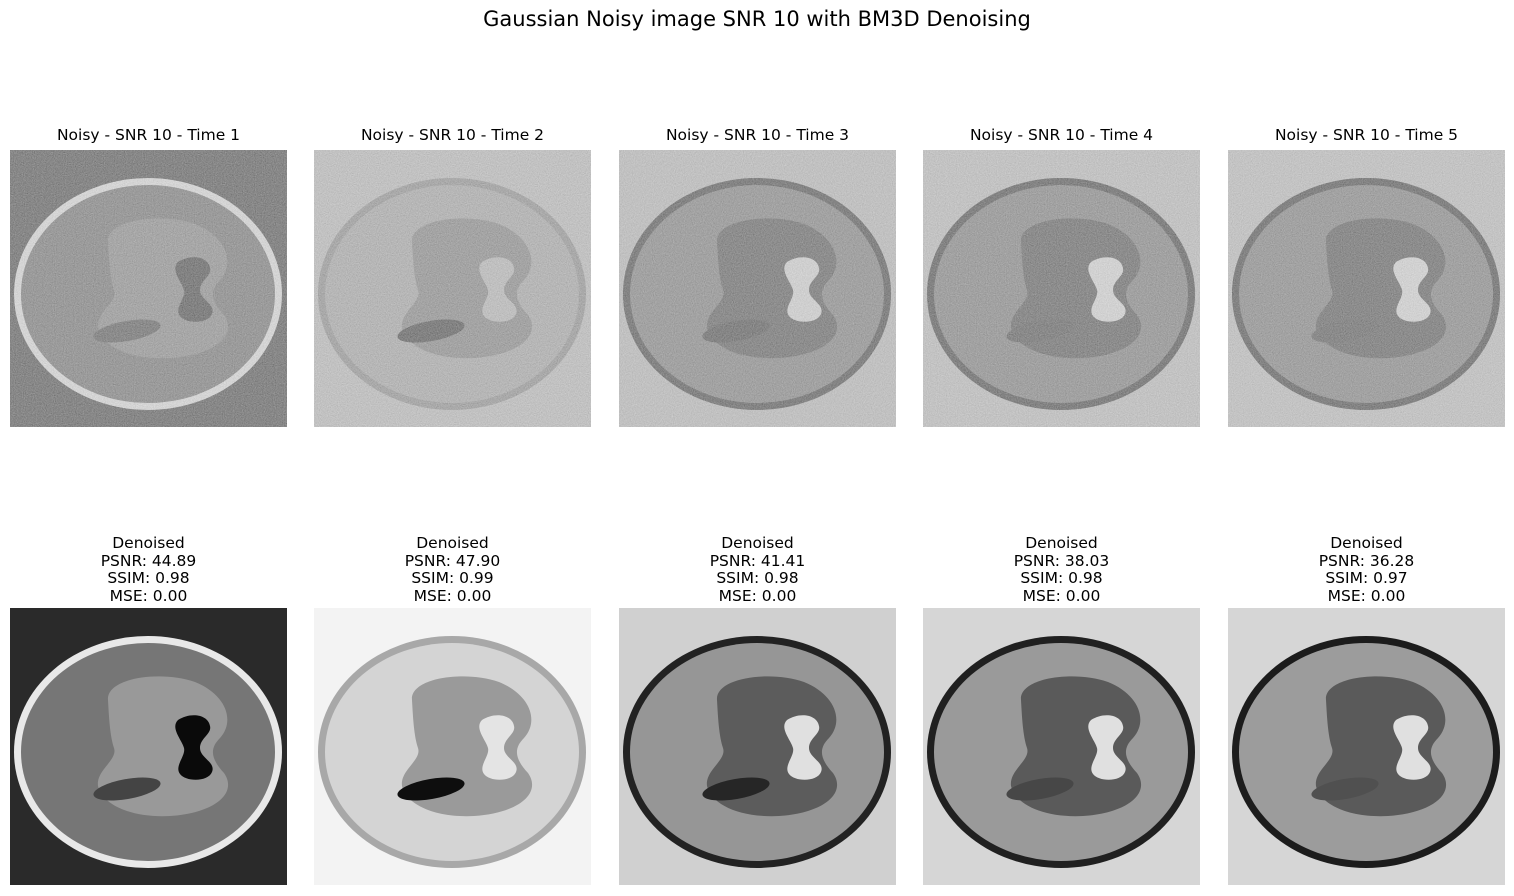  Describe the element at coordinates (452, 560) in the screenshot. I see `psnr-value: PSNR: 47.90` at that location.